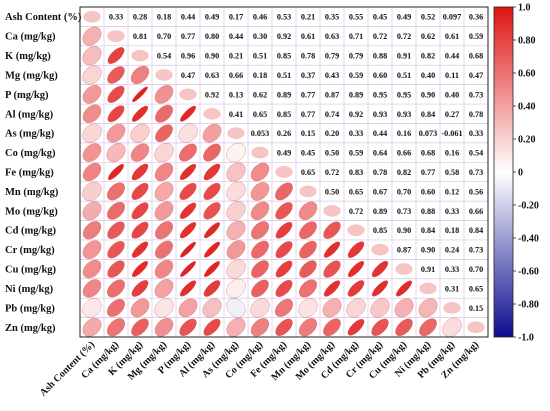 Image resolution: width=550 pixels, height=411 pixels. I want to click on colorbar-tick-label: -0.20, so click(528, 206).